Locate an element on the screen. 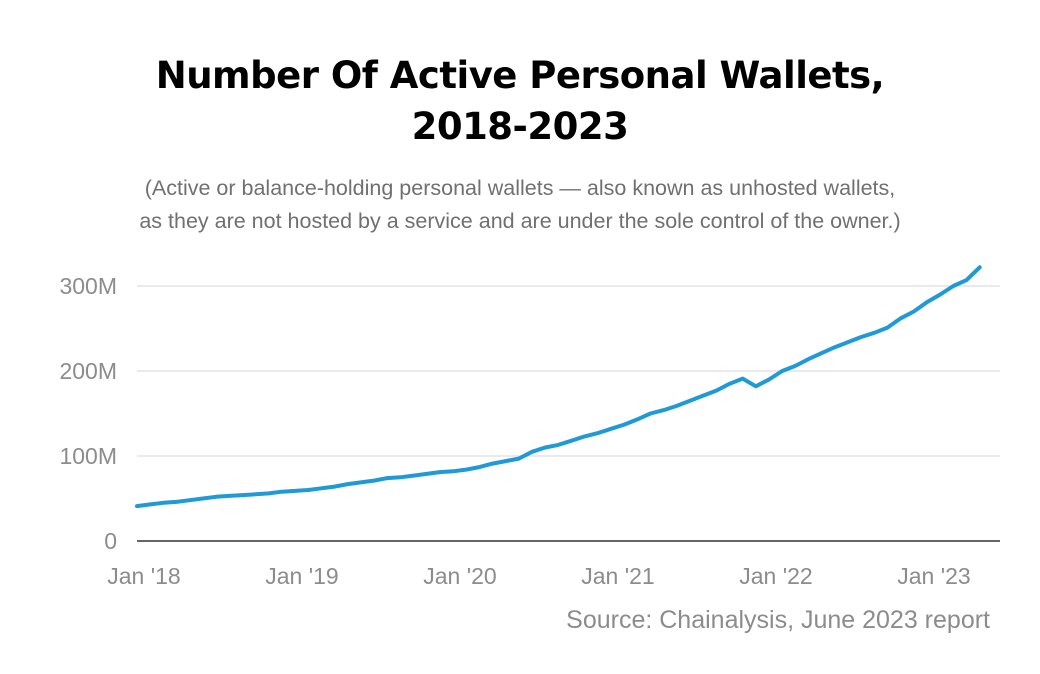 The image size is (1040, 674). chart-title-line-1: Number Of Active Personal Wallets, is located at coordinates (520, 75).